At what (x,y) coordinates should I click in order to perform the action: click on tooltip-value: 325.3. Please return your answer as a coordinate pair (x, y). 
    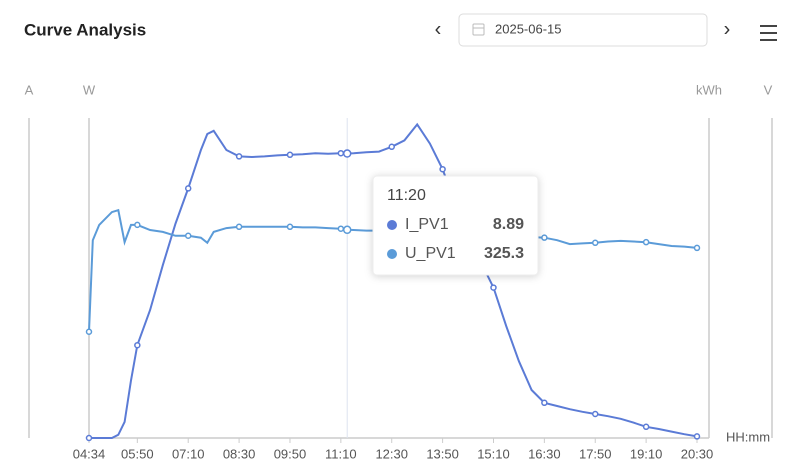
    Looking at the image, I should click on (504, 253).